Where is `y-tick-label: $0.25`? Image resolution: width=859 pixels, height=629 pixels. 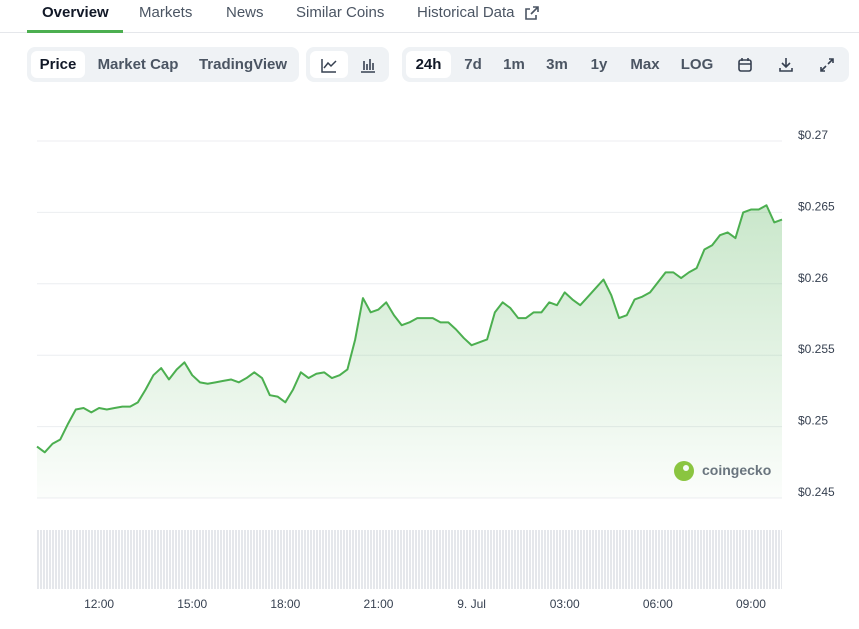
y-tick-label: $0.25 is located at coordinates (813, 421).